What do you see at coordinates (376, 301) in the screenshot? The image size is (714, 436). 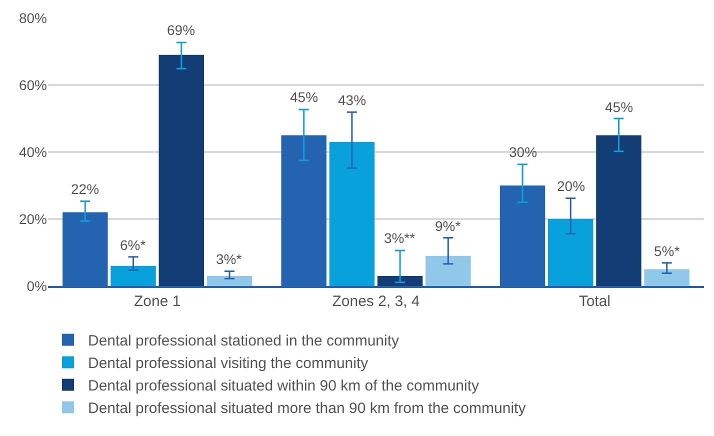 I see `x-tick-label: Zones 2, 3, 4` at bounding box center [376, 301].